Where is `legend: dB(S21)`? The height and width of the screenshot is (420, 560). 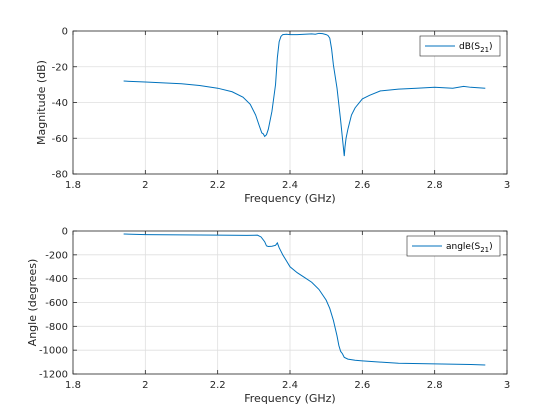 legend: dB(S21) is located at coordinates (460, 46).